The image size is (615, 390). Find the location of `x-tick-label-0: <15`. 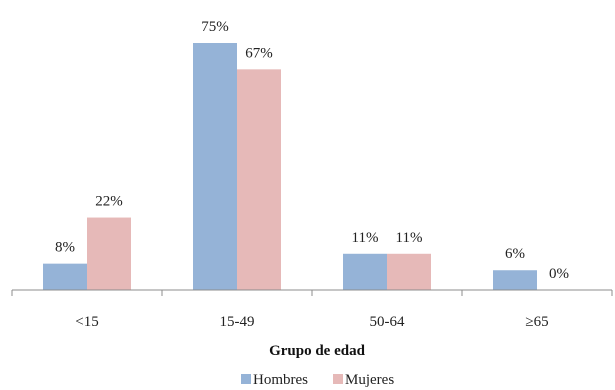

x-tick-label-0: <15 is located at coordinates (86, 322).